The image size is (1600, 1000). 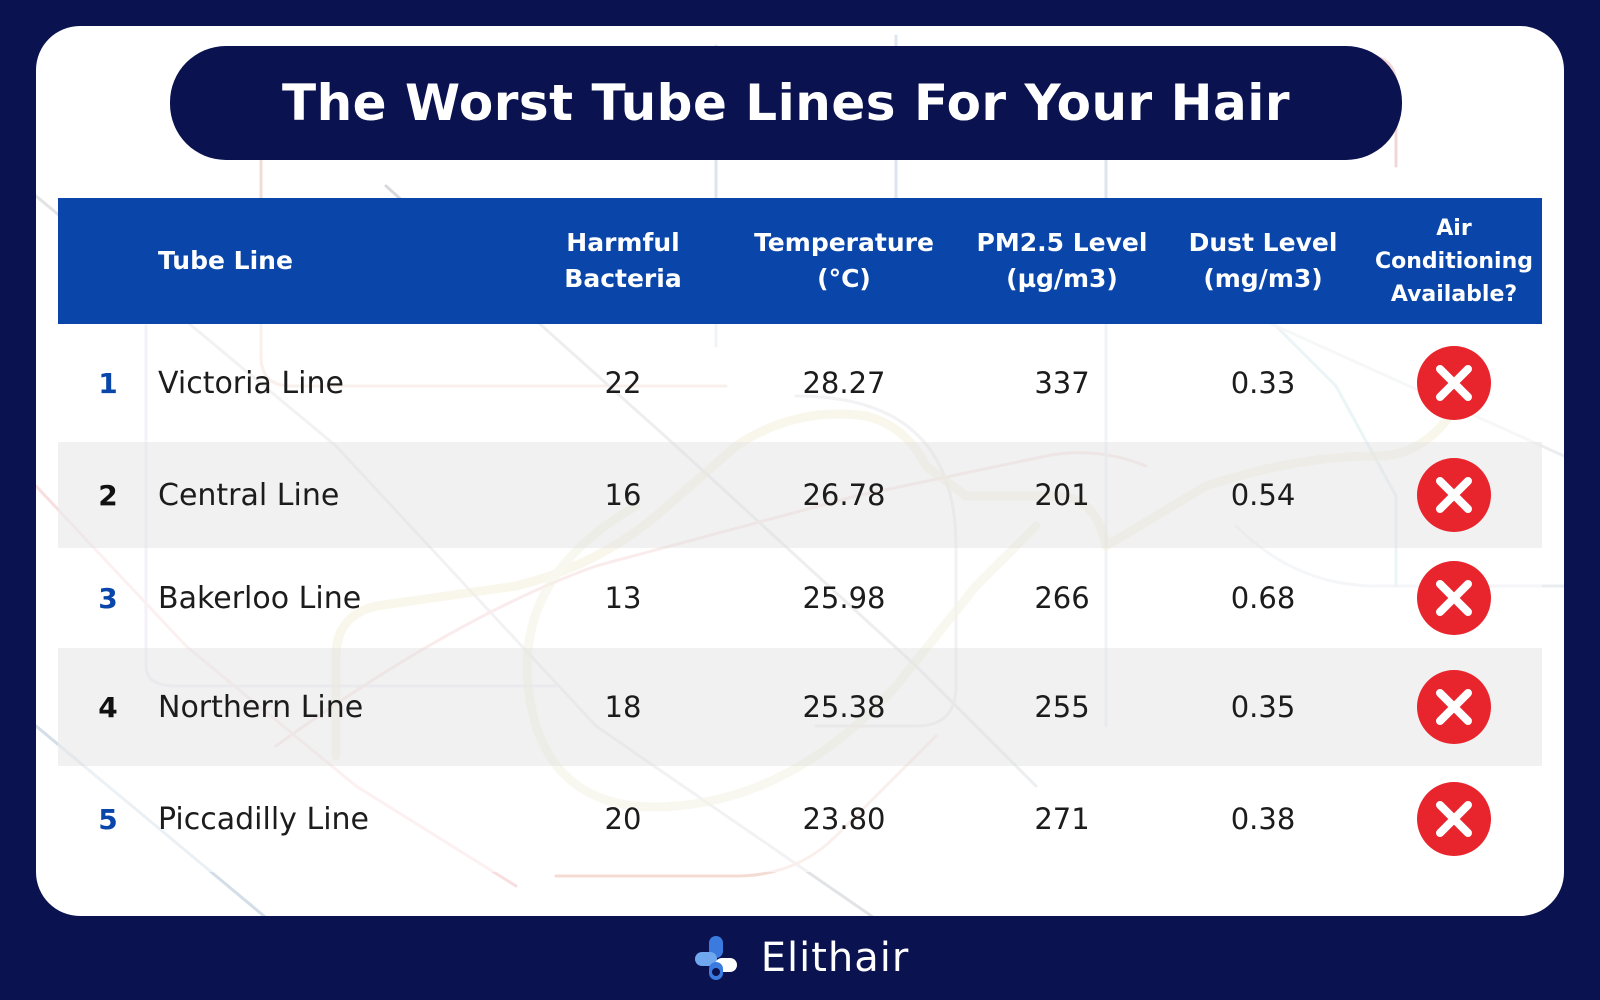 I want to click on header-dust-line1: Dust Level, so click(x=1263, y=242).